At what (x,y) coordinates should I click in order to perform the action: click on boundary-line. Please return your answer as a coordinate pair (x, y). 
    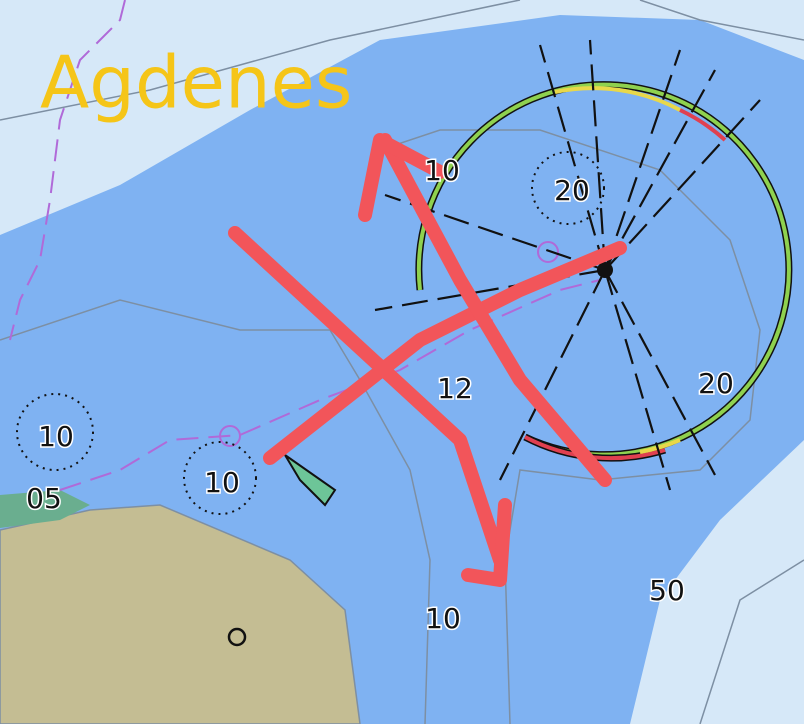
    Looking at the image, I should click on (67, 170).